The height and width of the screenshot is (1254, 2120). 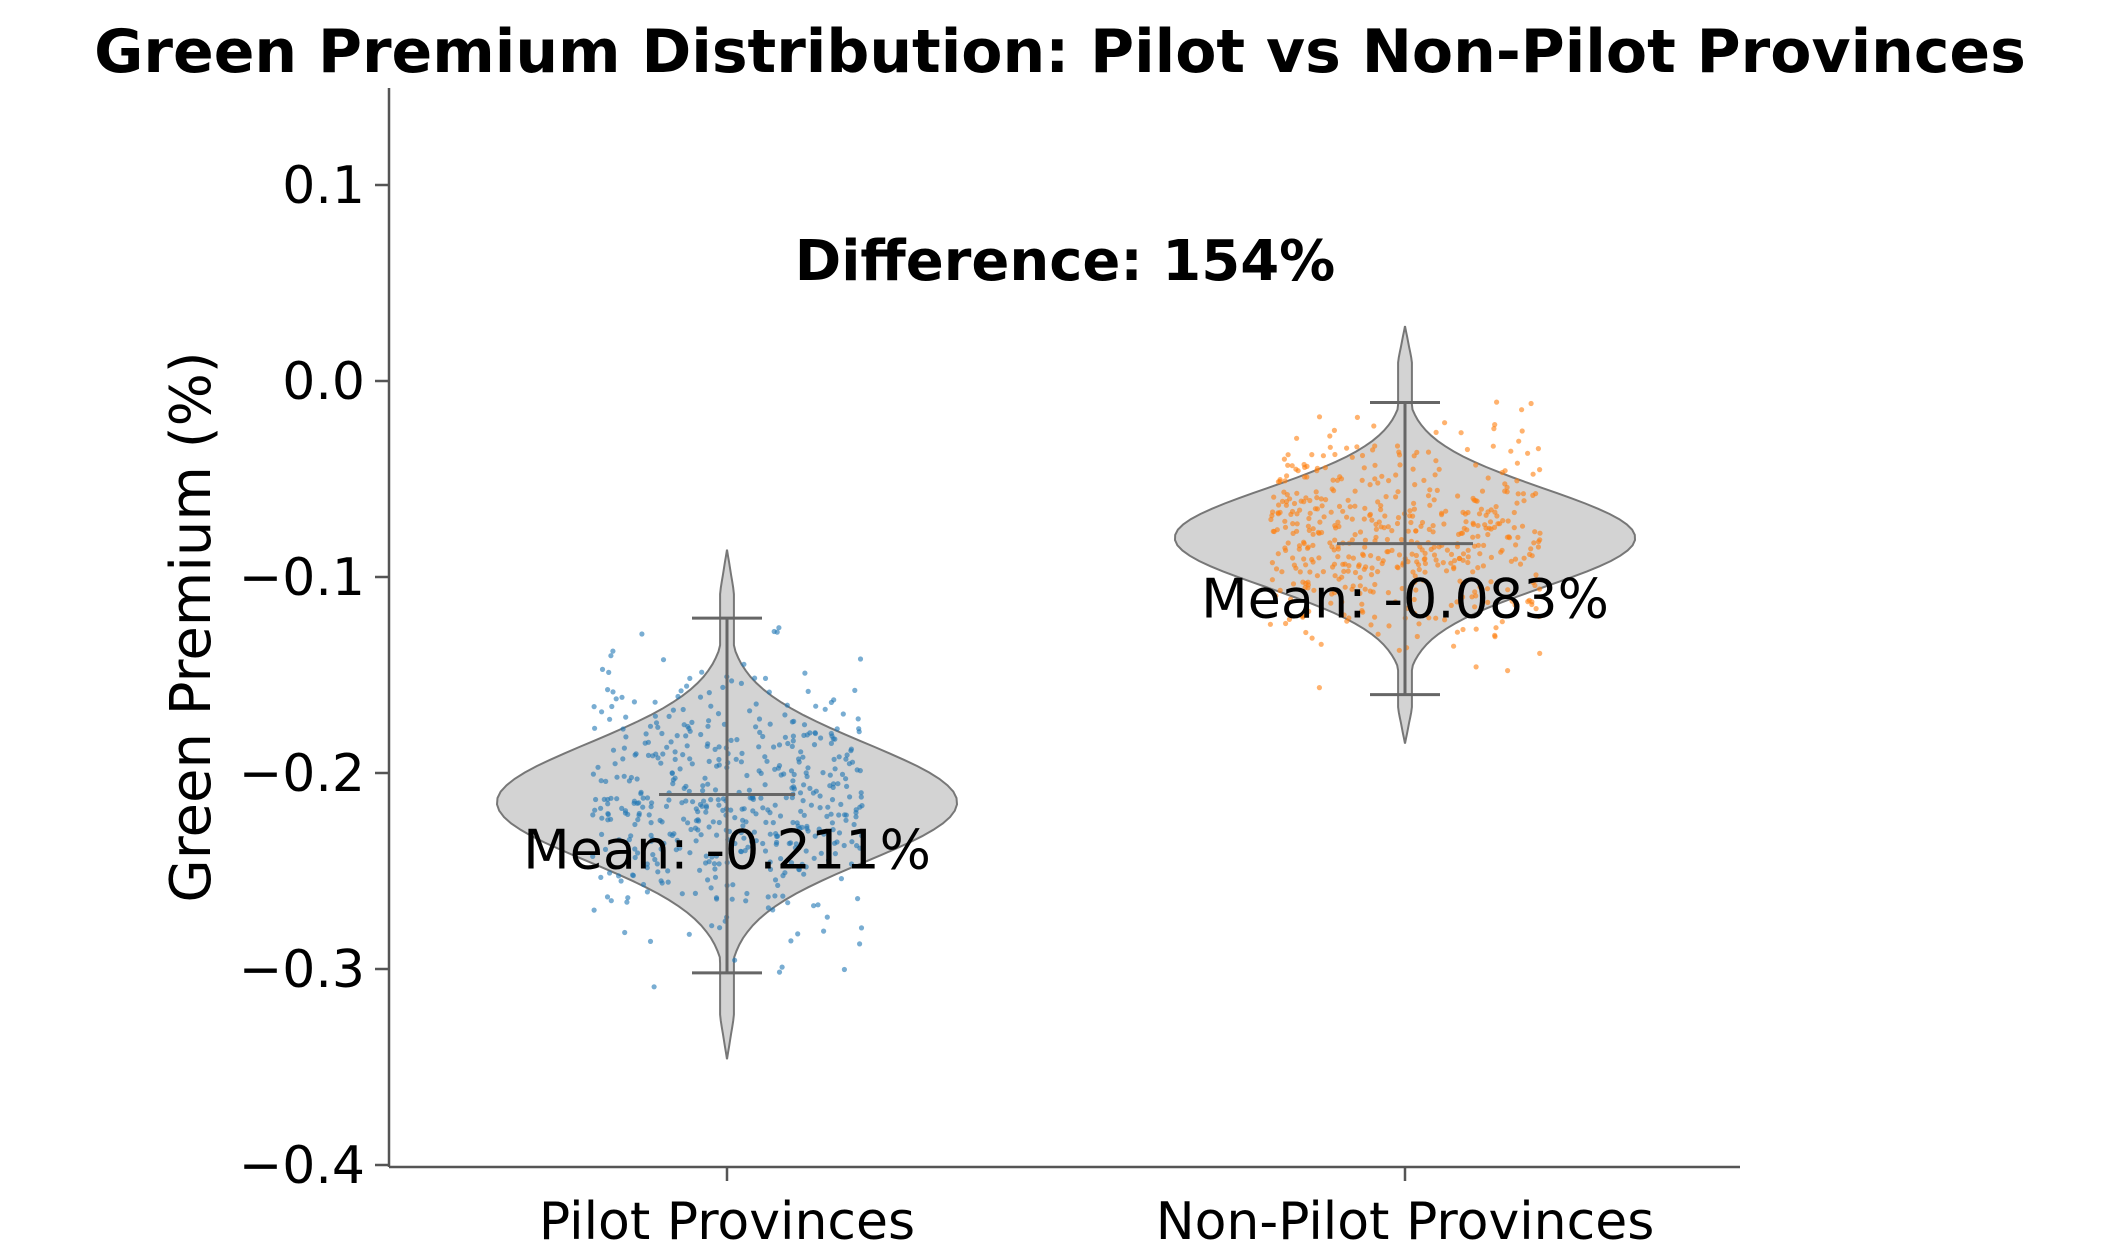 I want to click on y-axis-label: Green Premium (%), so click(x=191, y=626).